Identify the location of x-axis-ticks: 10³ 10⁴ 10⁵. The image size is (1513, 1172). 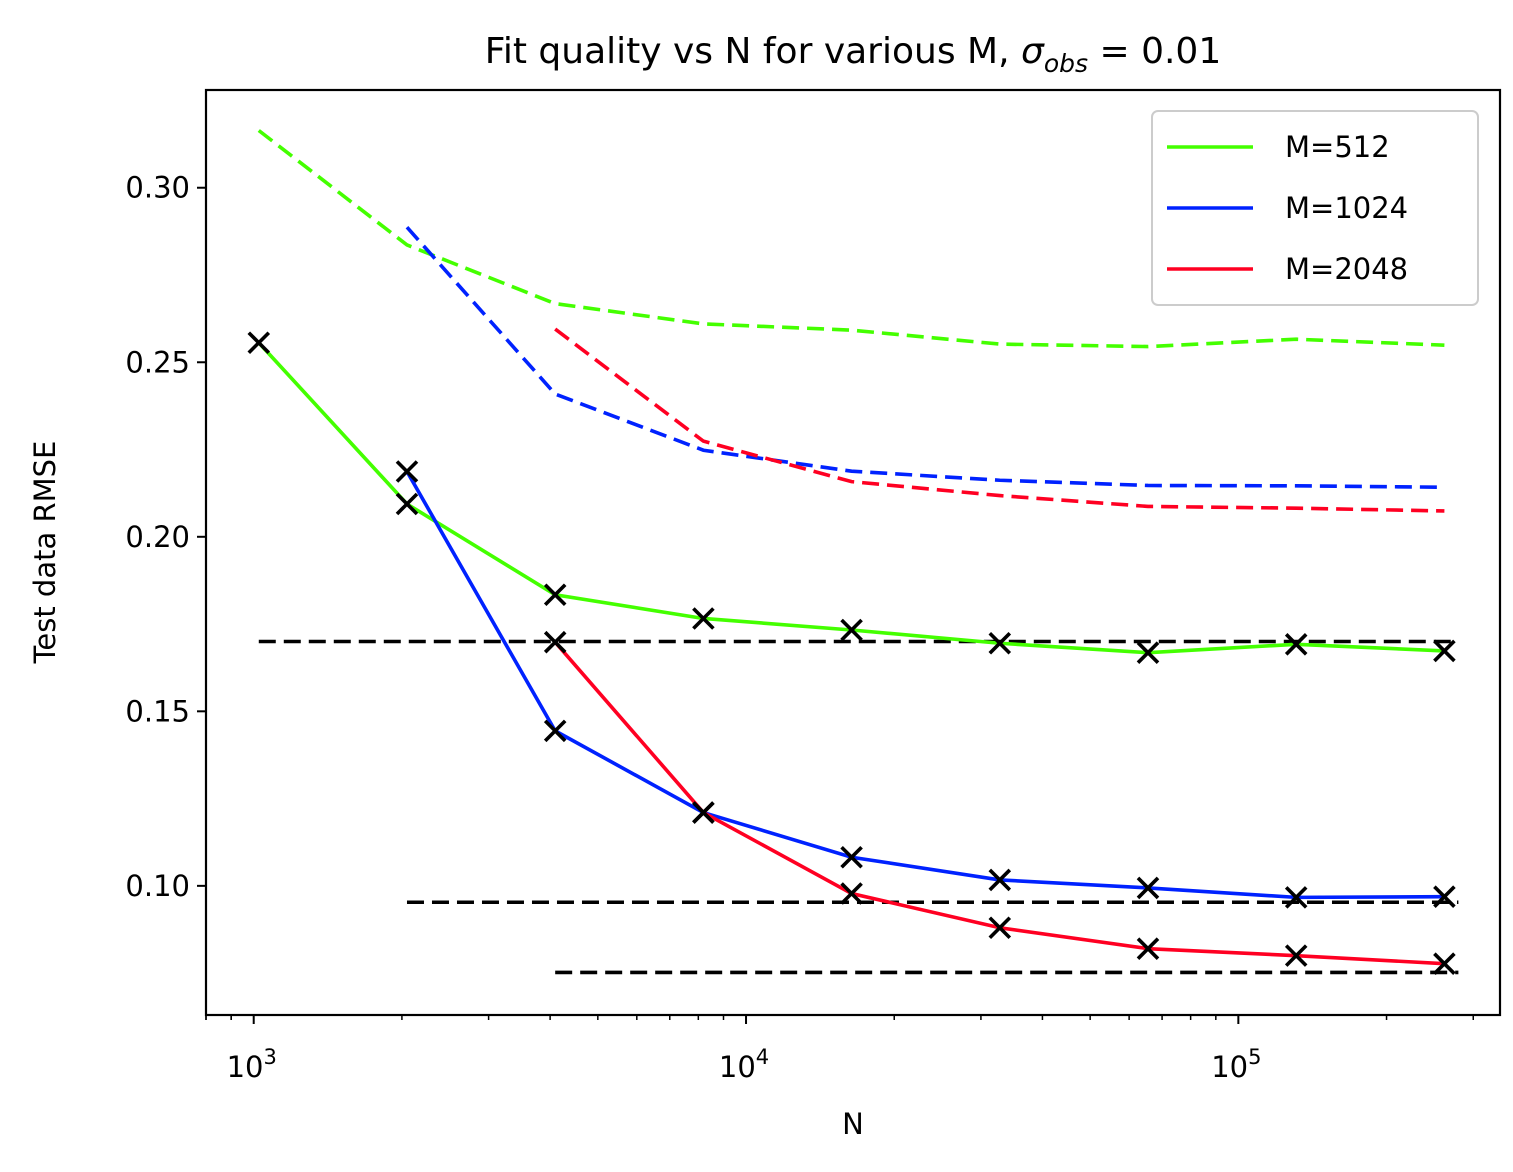
(839, 1049).